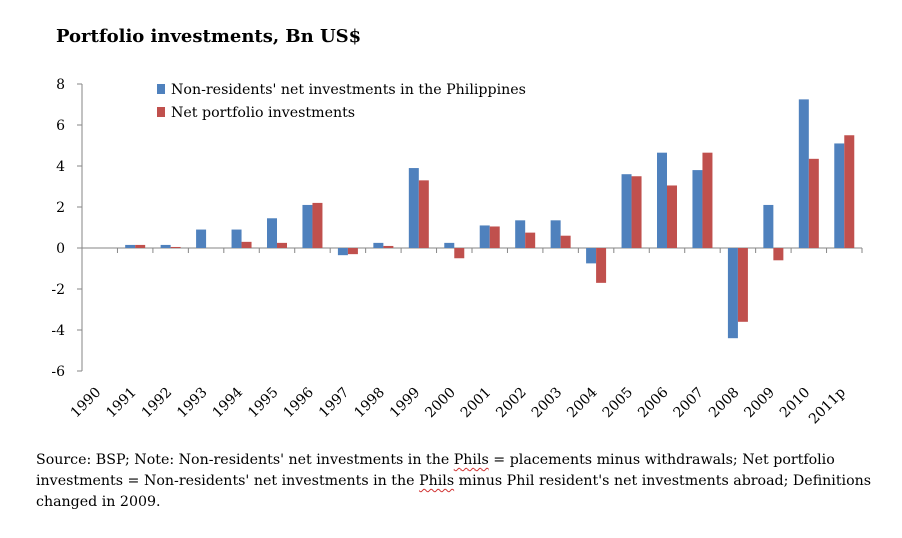 The width and height of the screenshot is (902, 538). I want to click on y-tick-label: 8, so click(60, 85).